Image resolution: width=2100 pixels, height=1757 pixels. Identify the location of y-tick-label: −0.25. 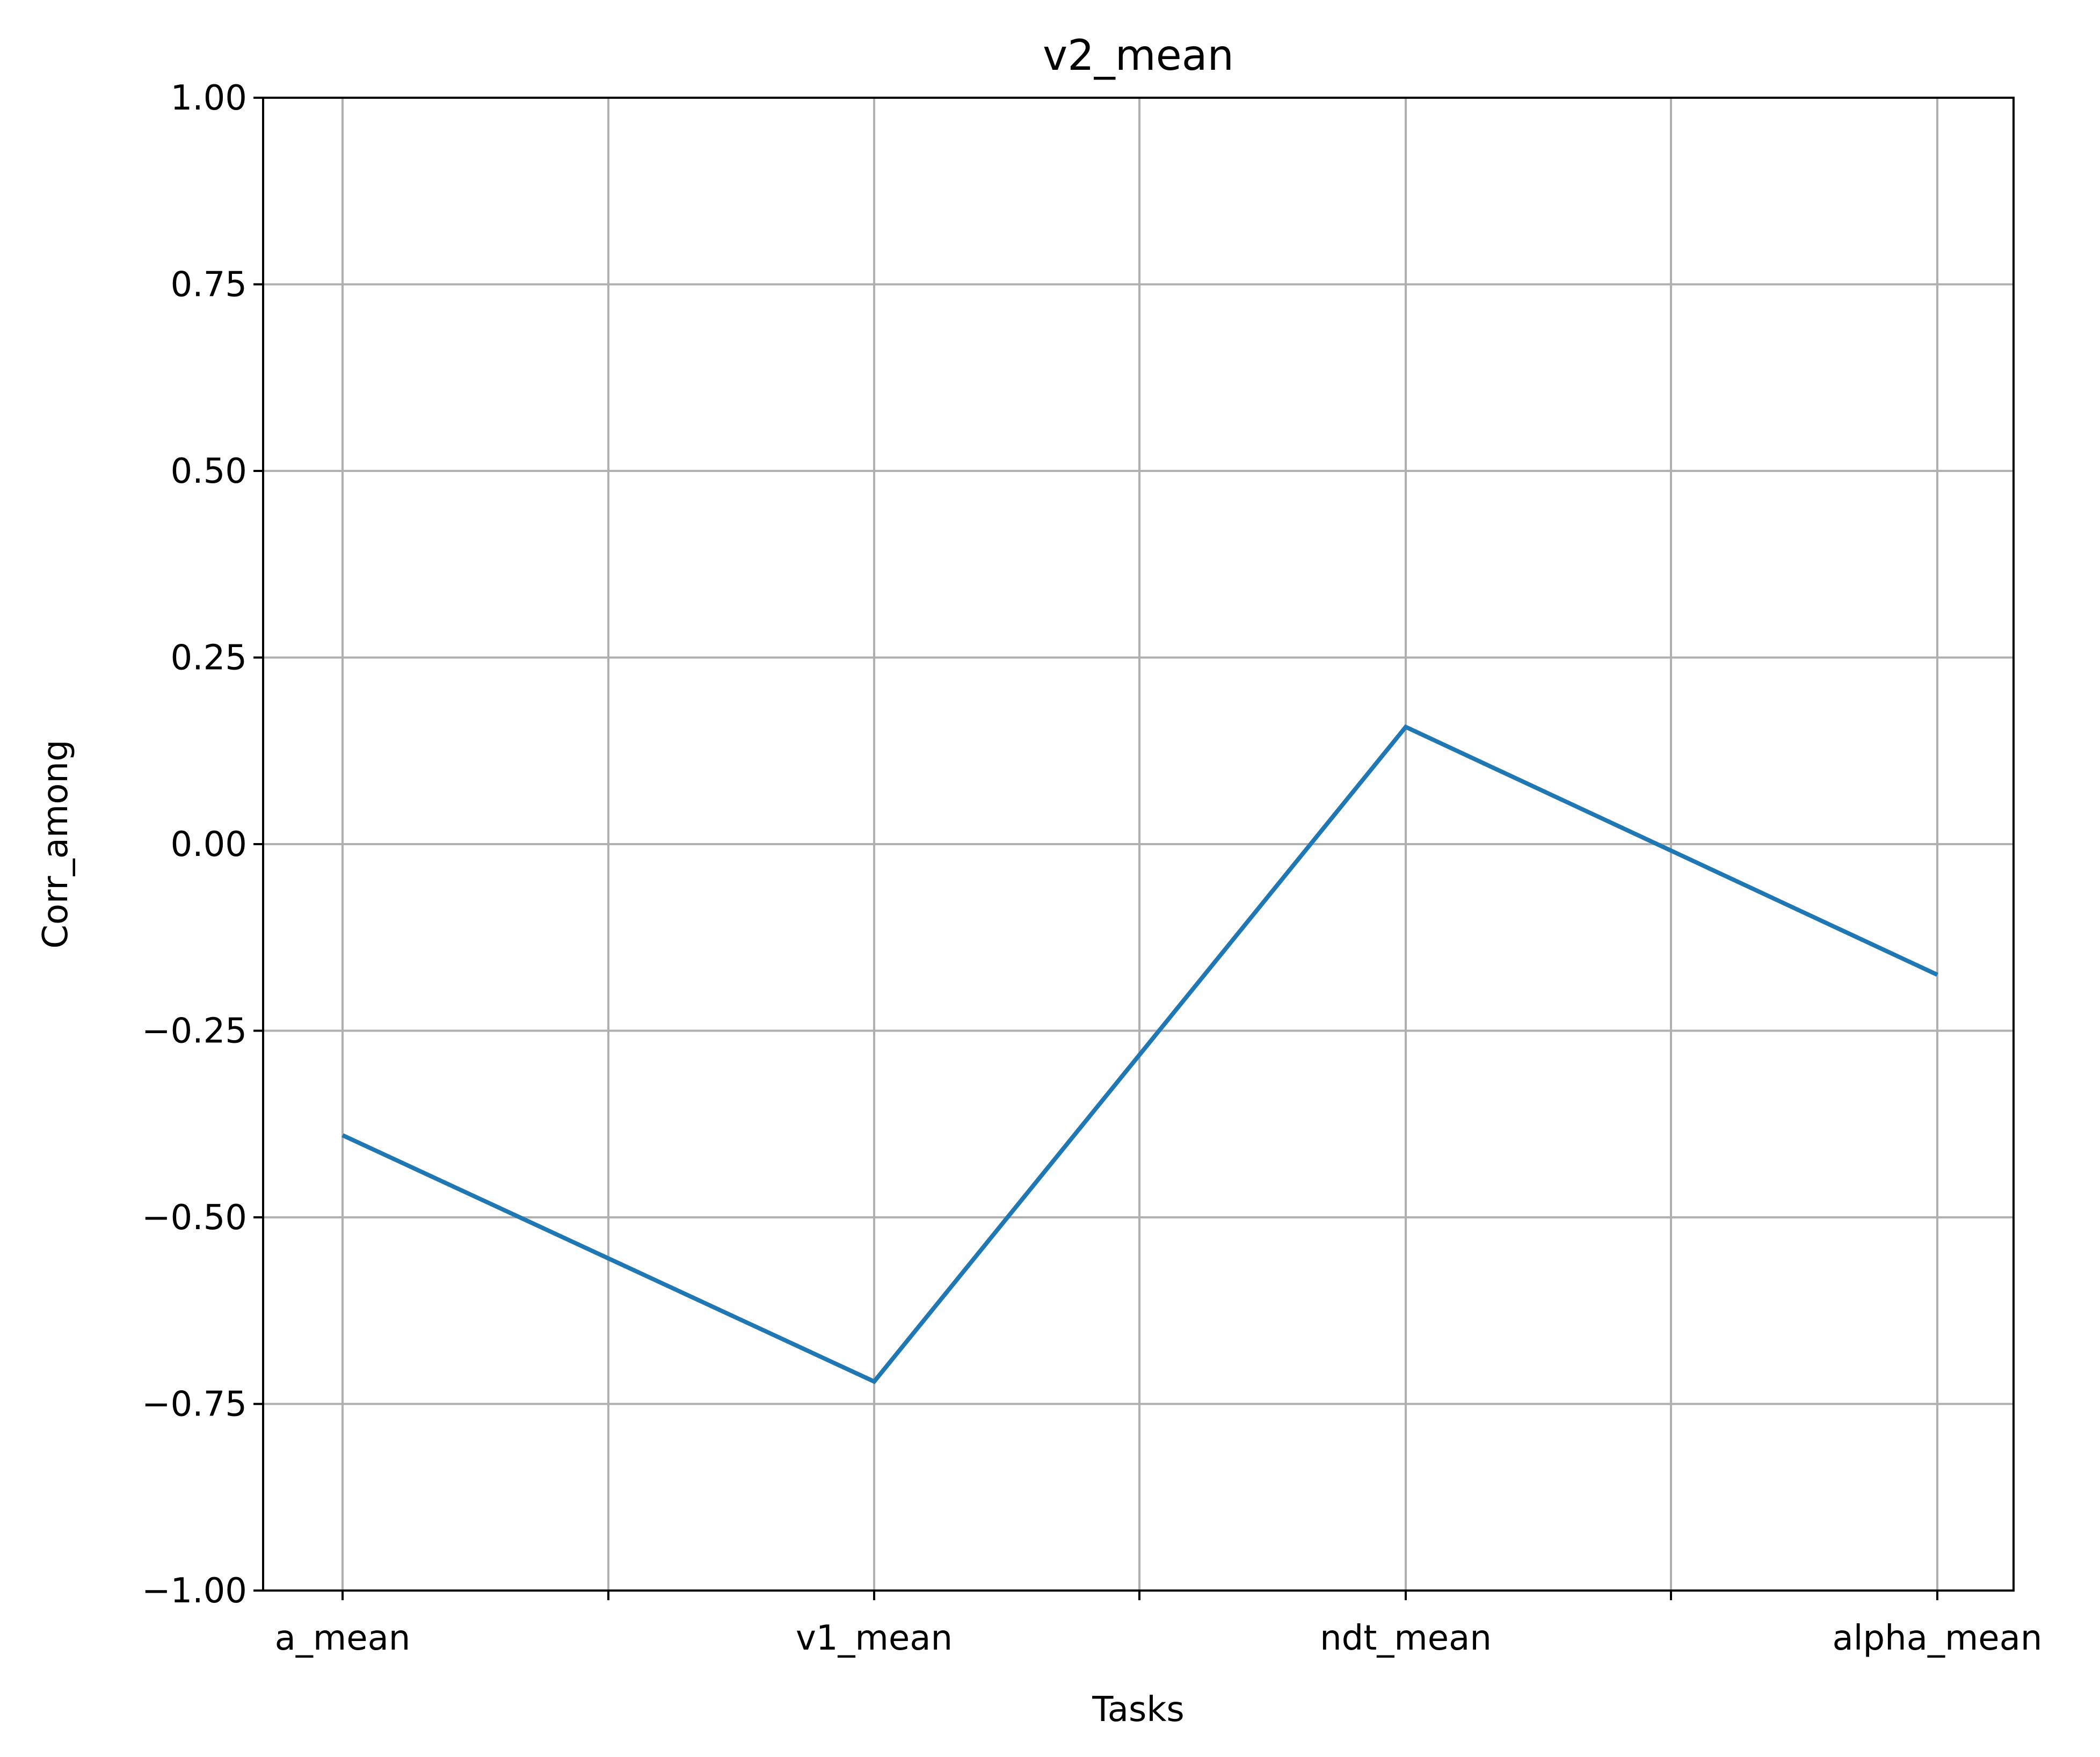
(195, 1031).